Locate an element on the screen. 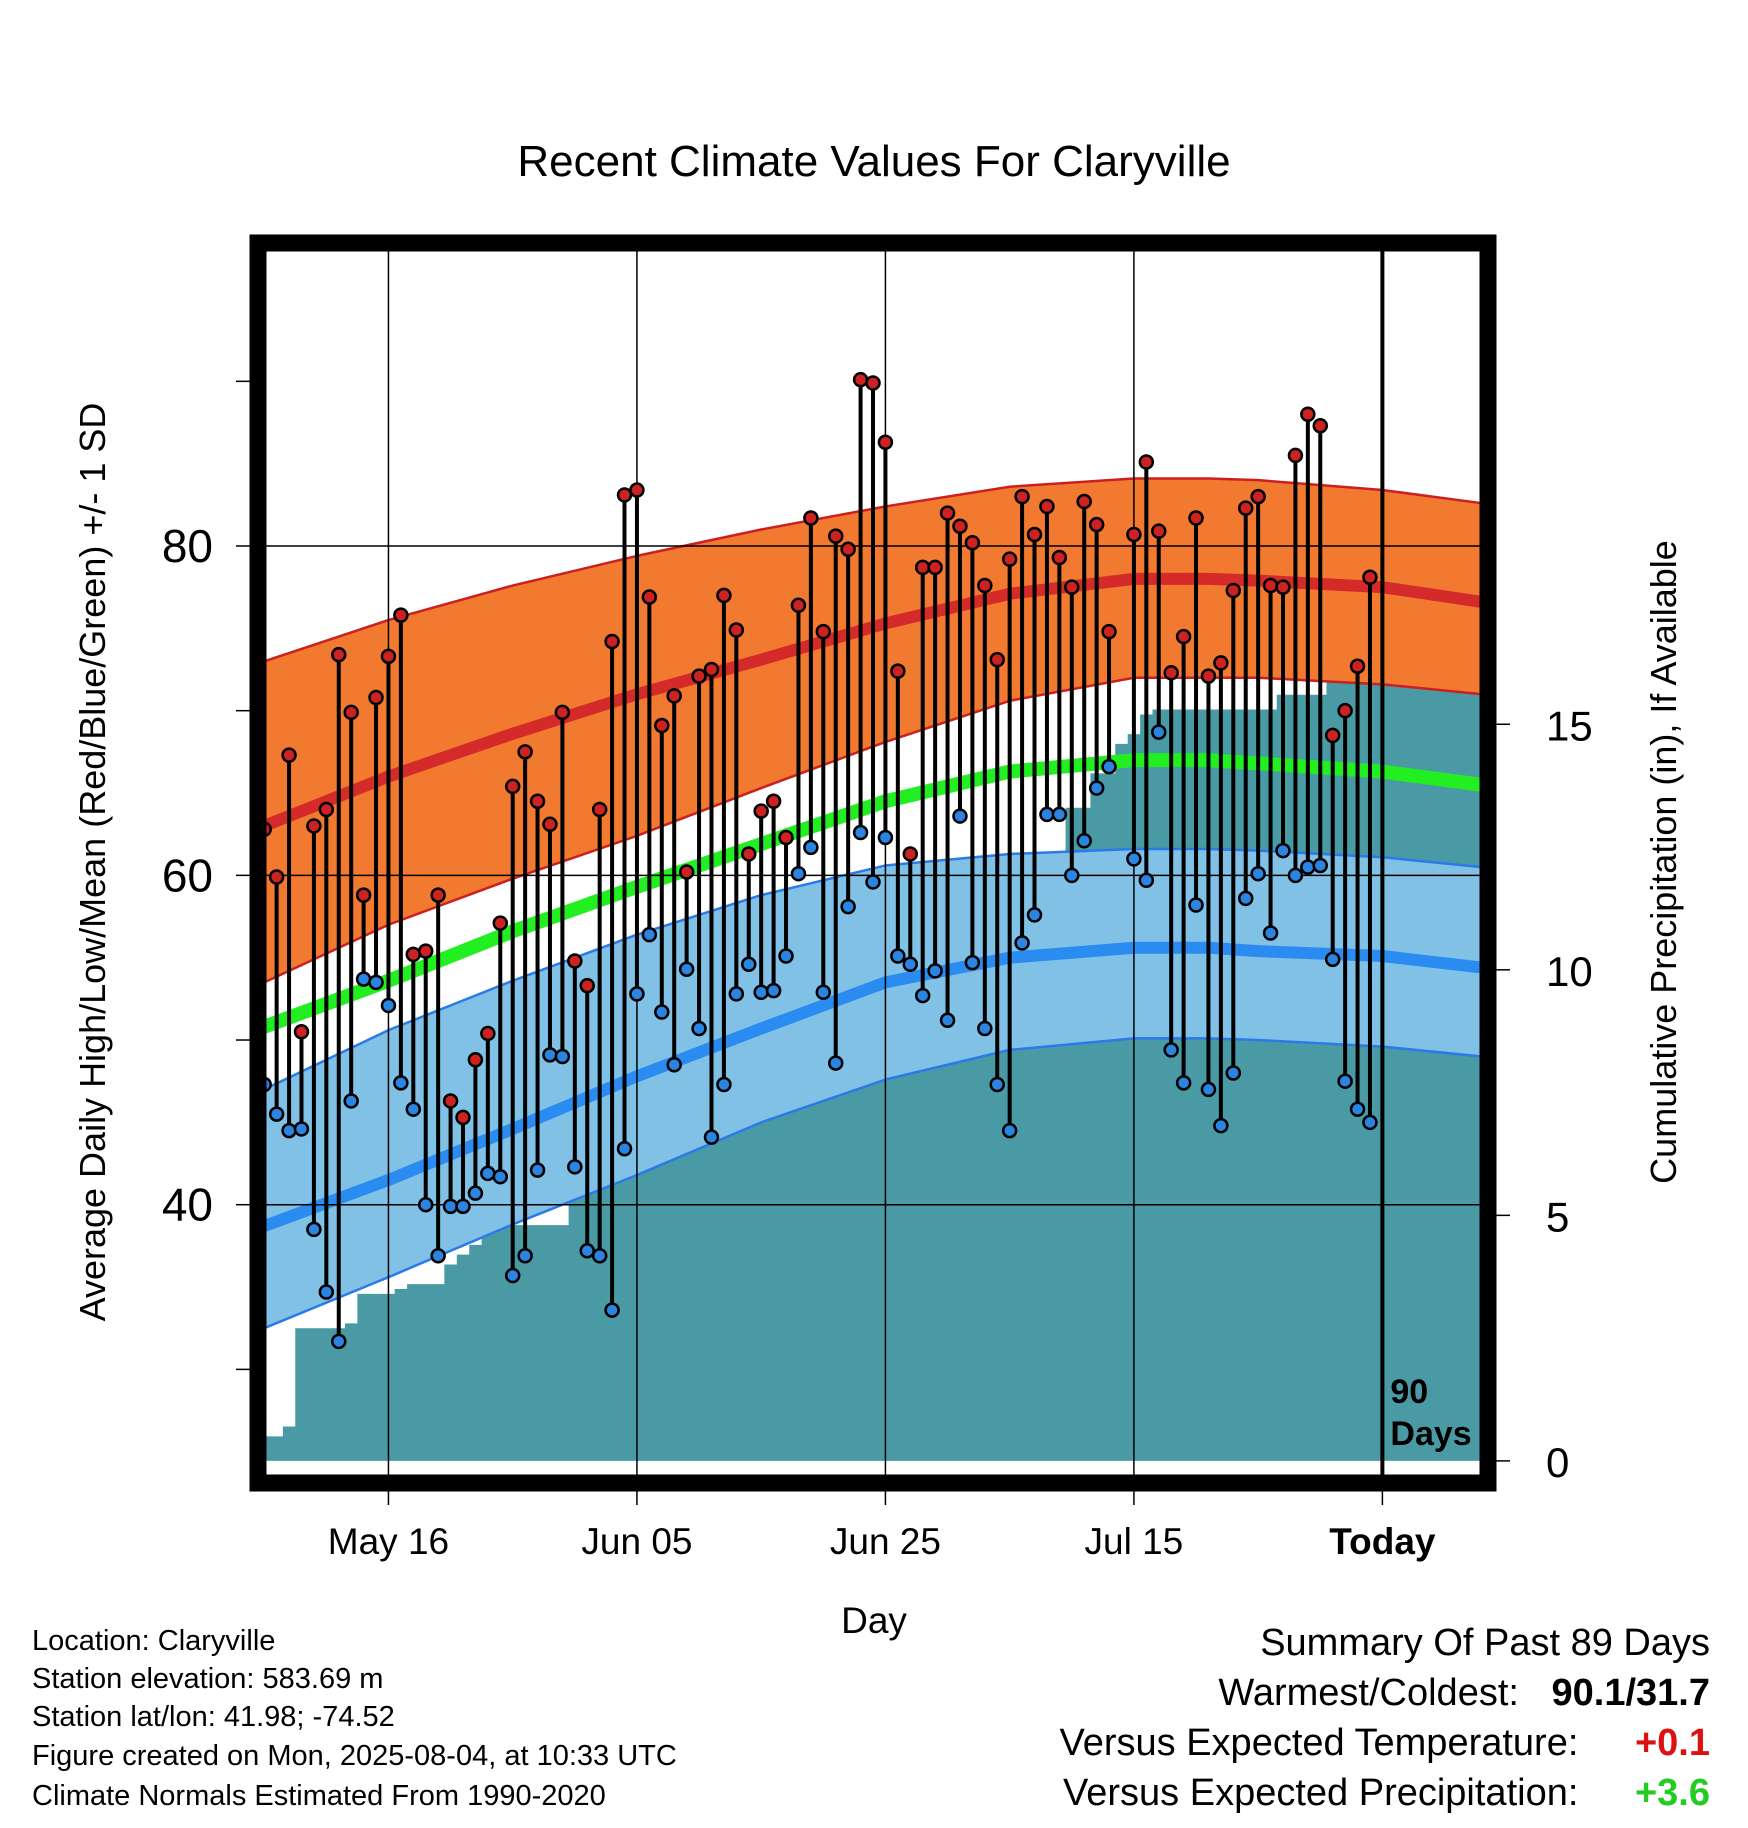 This screenshot has width=1748, height=1828. summary-heading: Summary Of Past 89 Days is located at coordinates (1485, 1643).